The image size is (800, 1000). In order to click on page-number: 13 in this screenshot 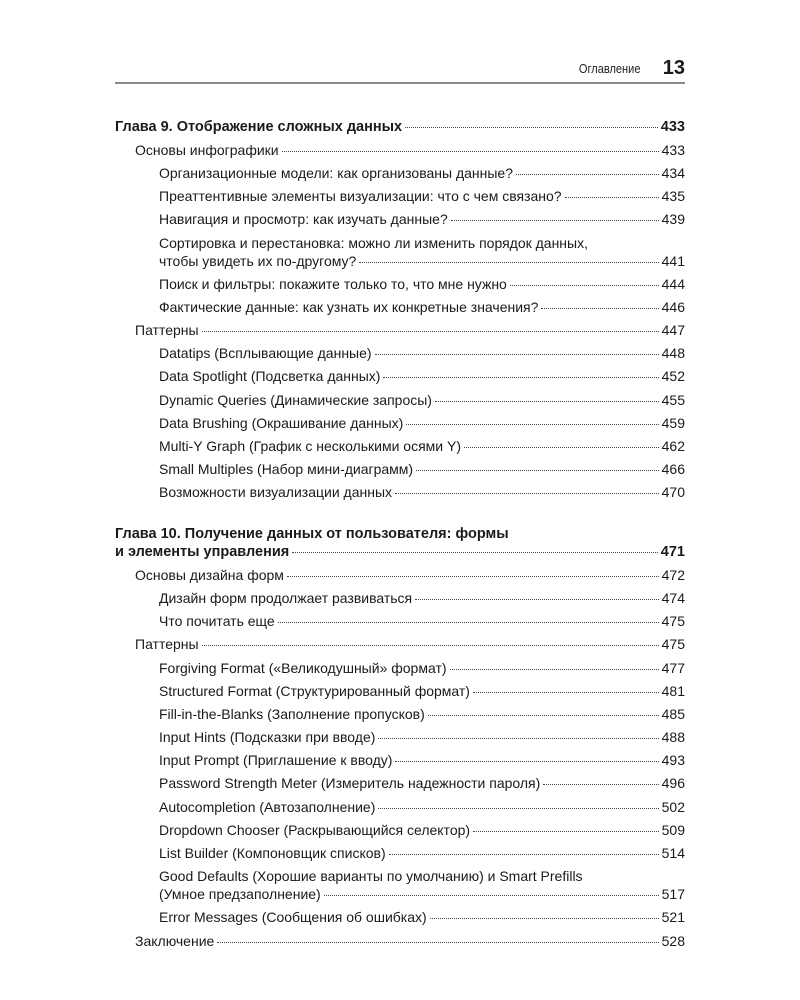, I will do `click(673, 67)`.